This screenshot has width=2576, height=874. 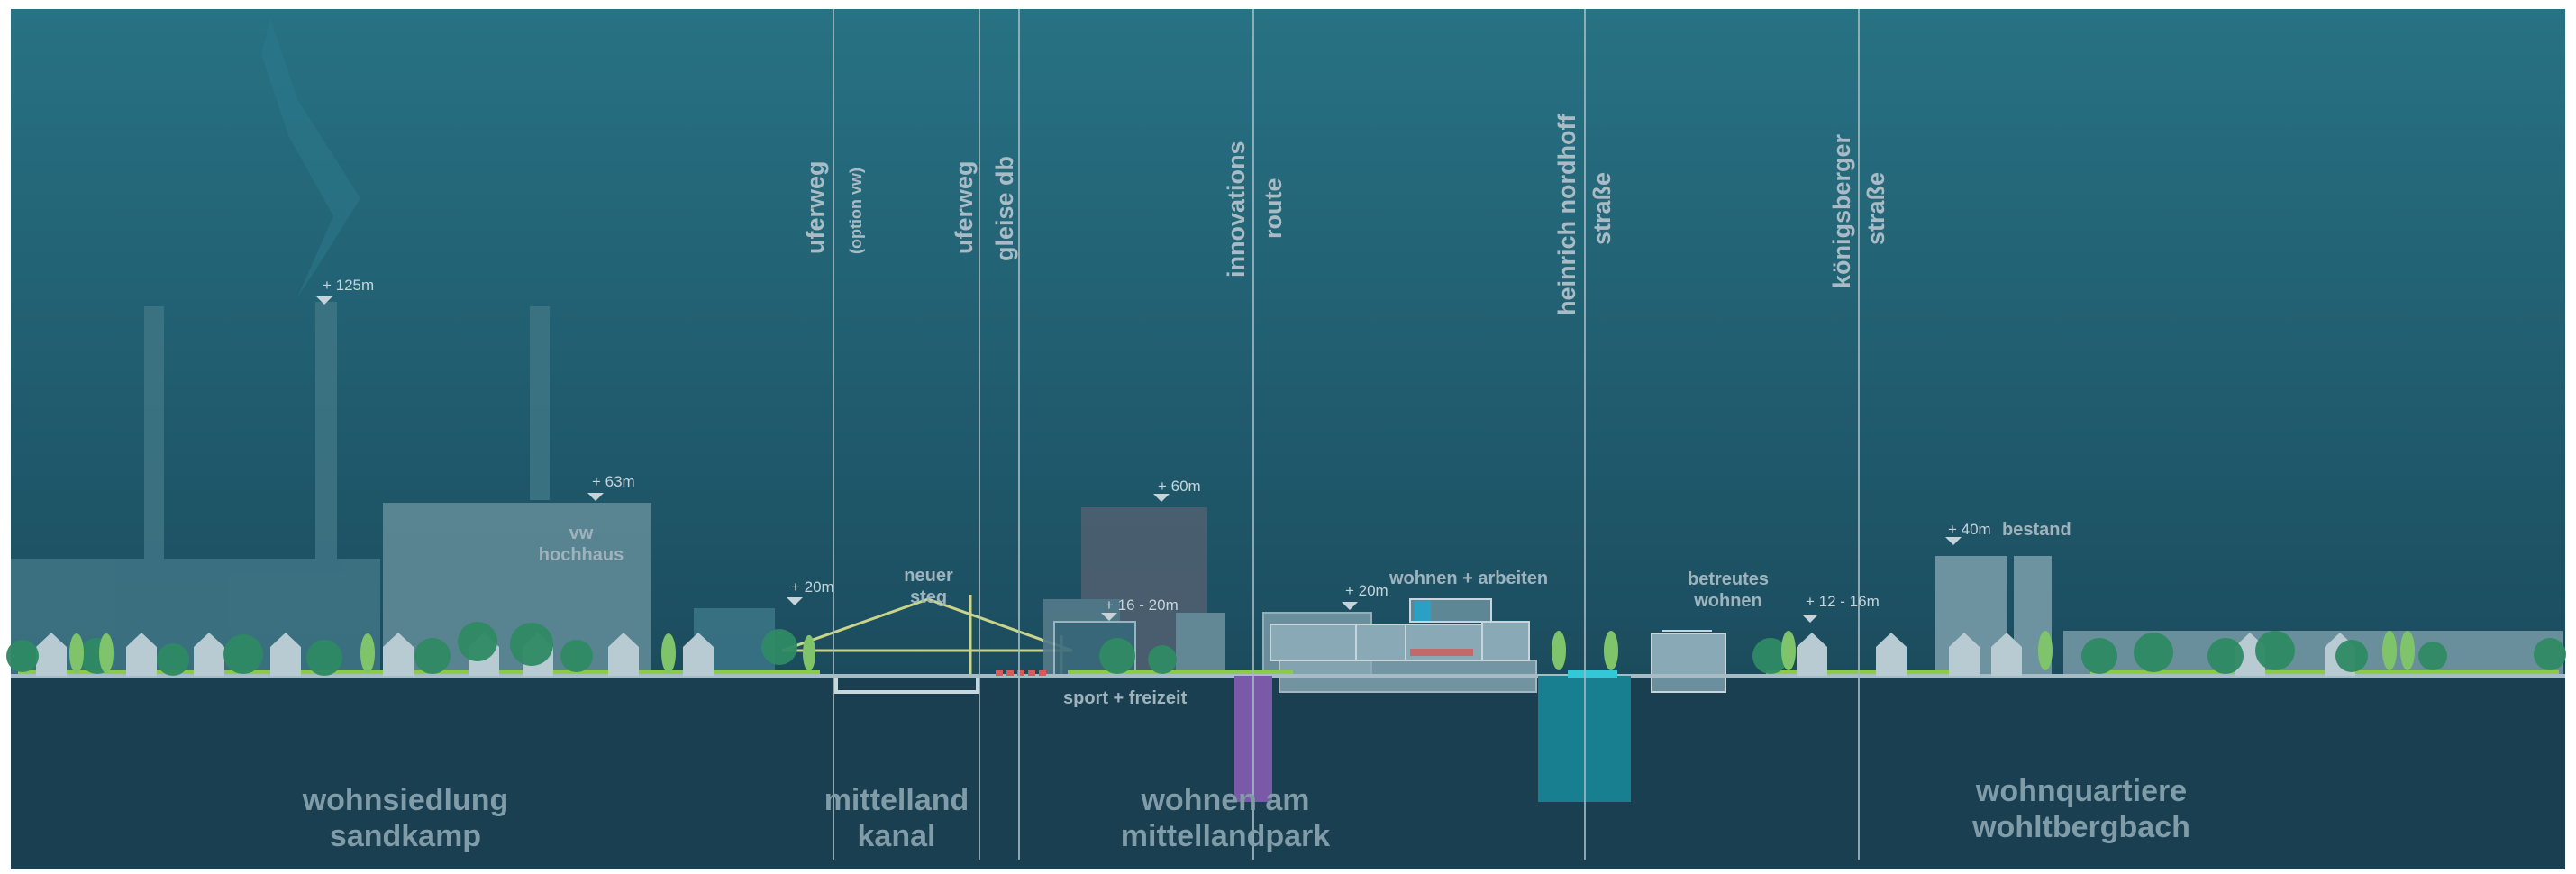 What do you see at coordinates (1728, 591) in the screenshot?
I see `betreutes-wohnen-label: betreutes wohnen` at bounding box center [1728, 591].